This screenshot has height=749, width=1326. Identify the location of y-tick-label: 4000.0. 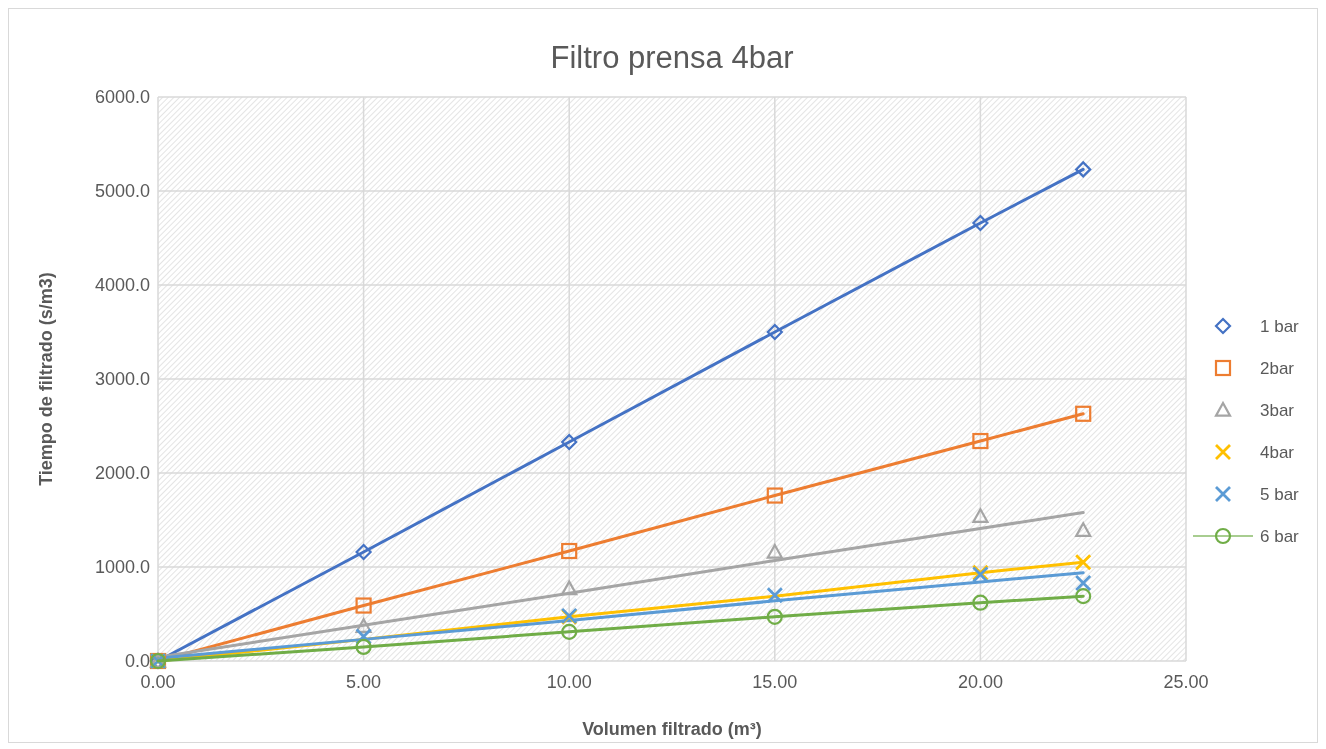
(122, 285).